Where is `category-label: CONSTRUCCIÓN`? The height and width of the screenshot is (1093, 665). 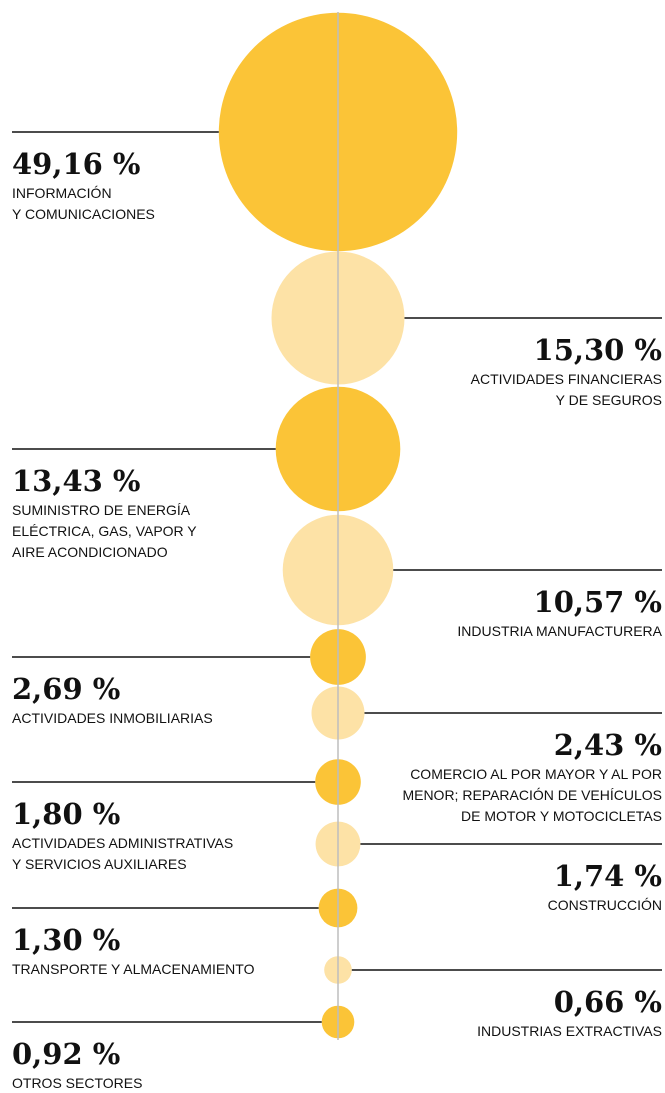
category-label: CONSTRUCCIÓN is located at coordinates (605, 905).